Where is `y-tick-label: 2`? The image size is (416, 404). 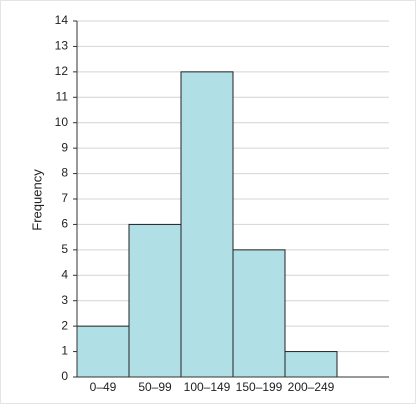 y-tick-label: 2 is located at coordinates (64, 325).